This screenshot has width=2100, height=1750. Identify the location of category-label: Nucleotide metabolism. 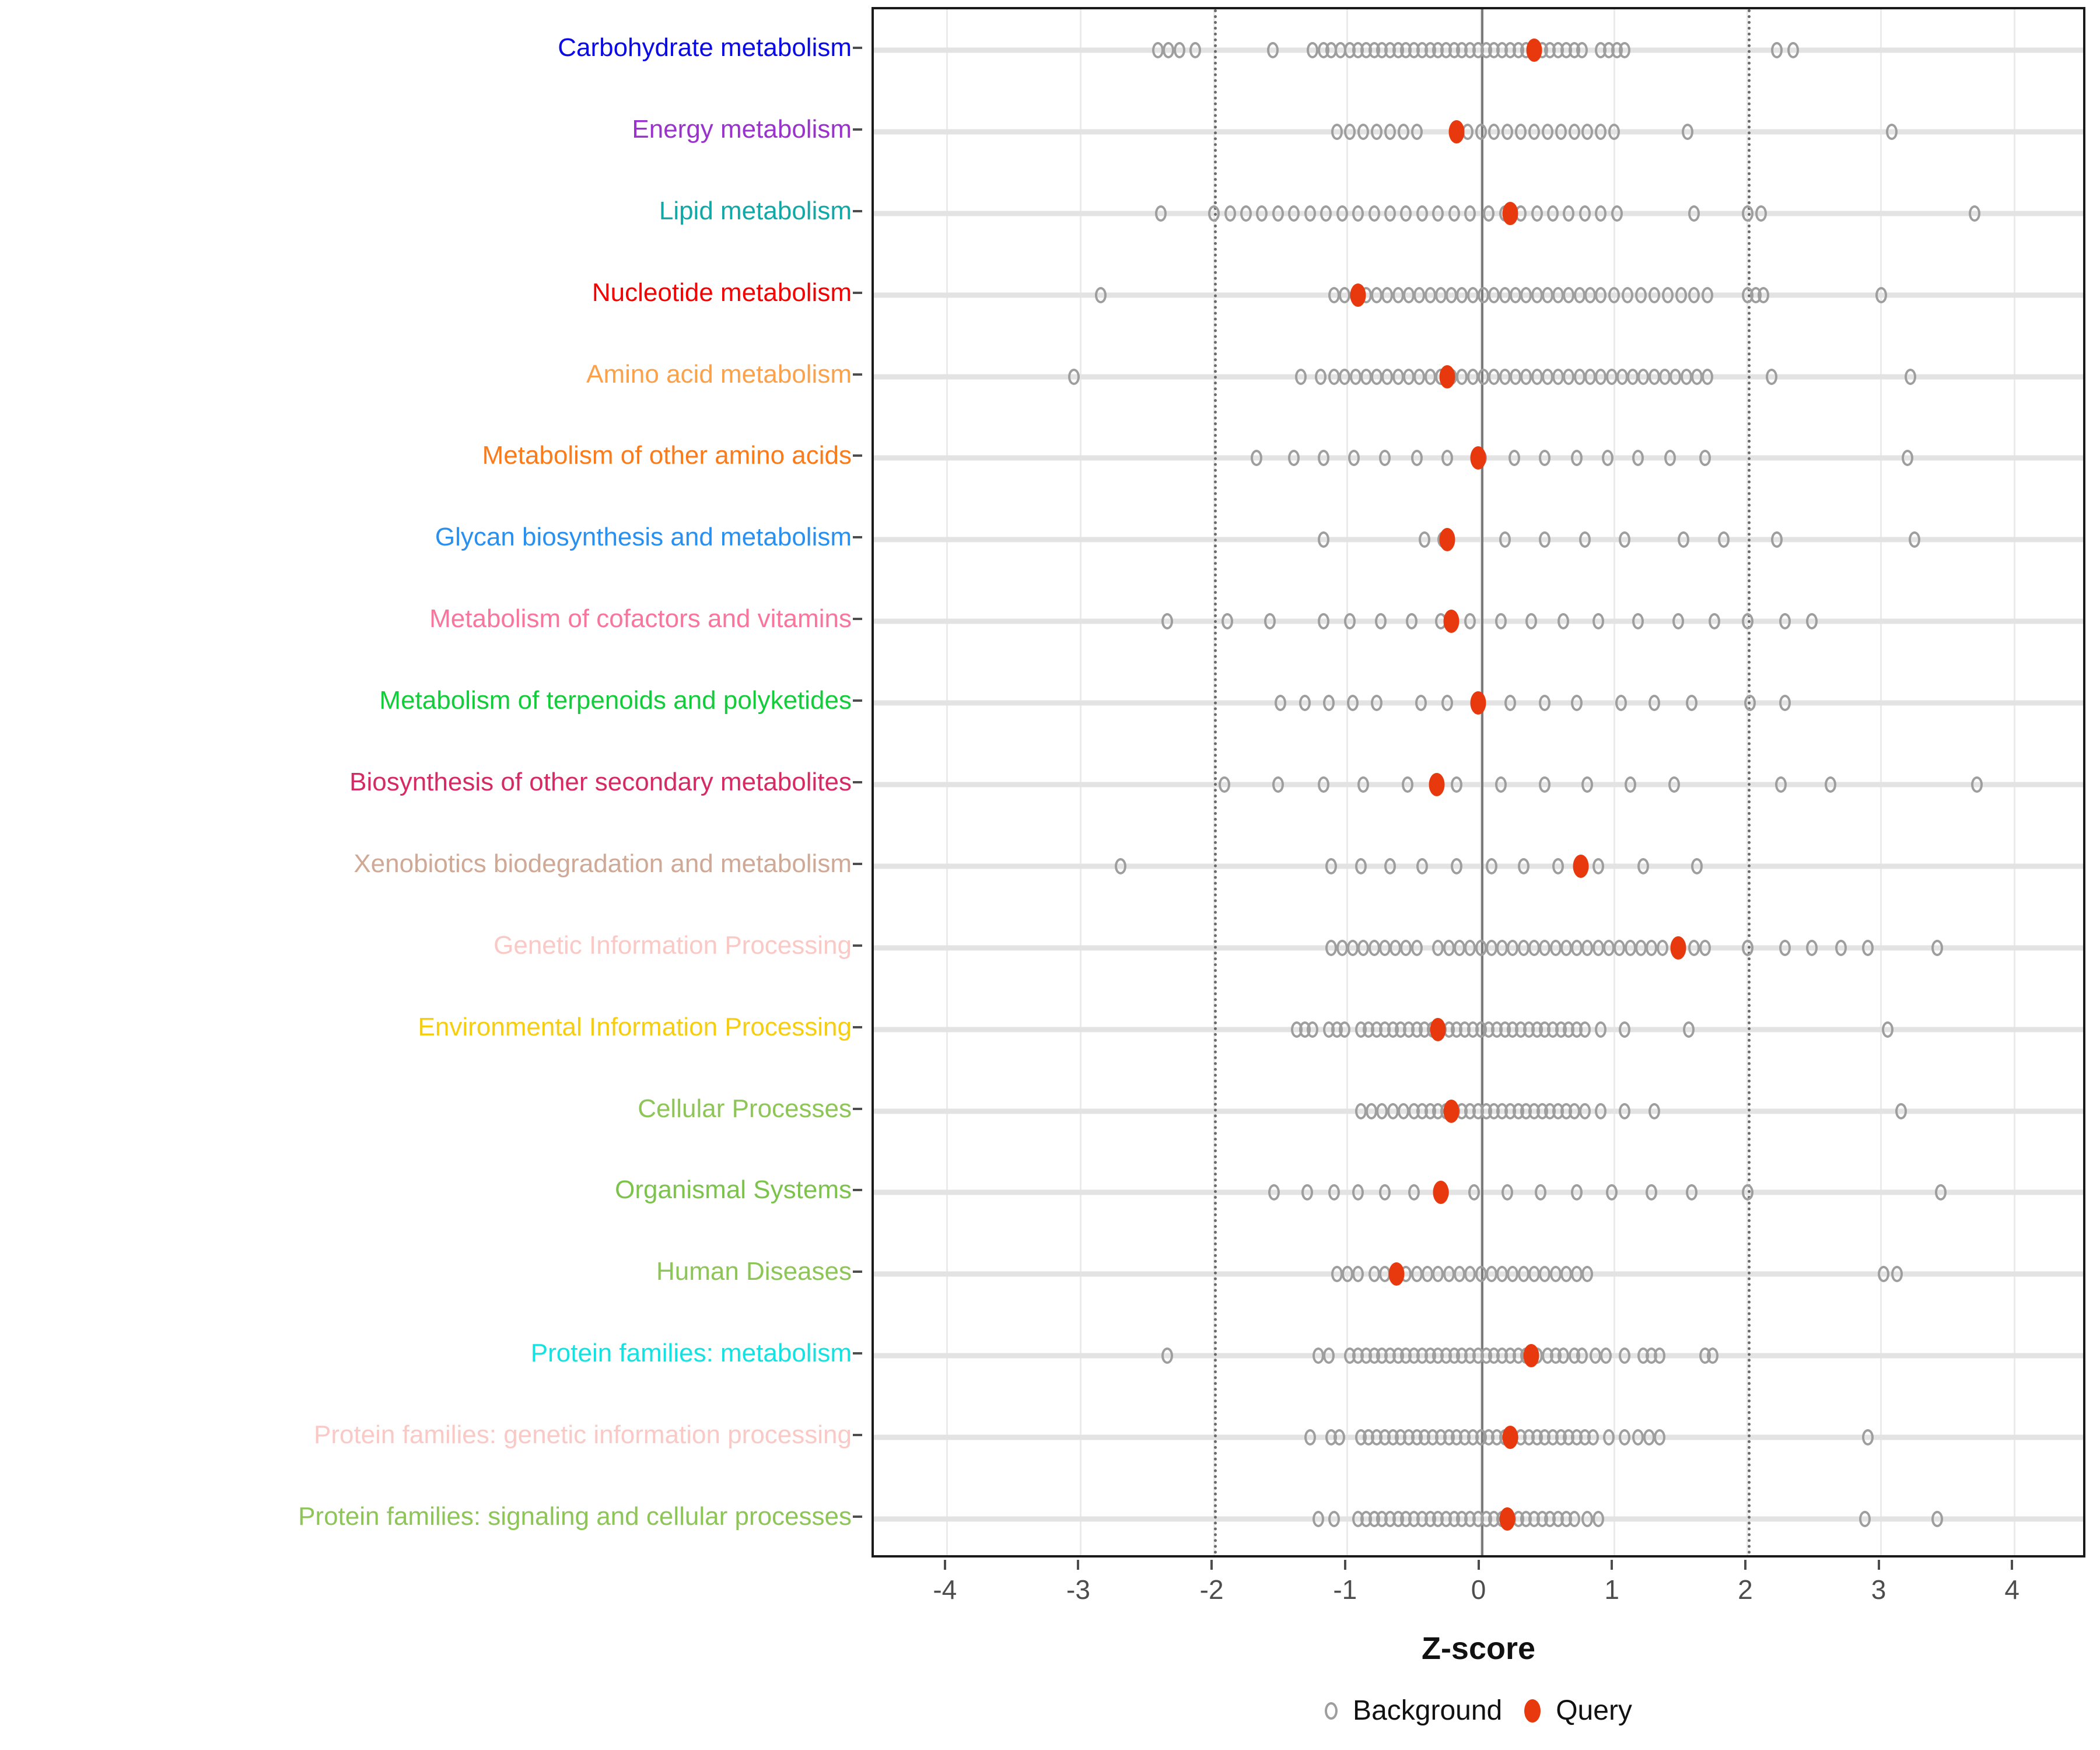
(722, 292).